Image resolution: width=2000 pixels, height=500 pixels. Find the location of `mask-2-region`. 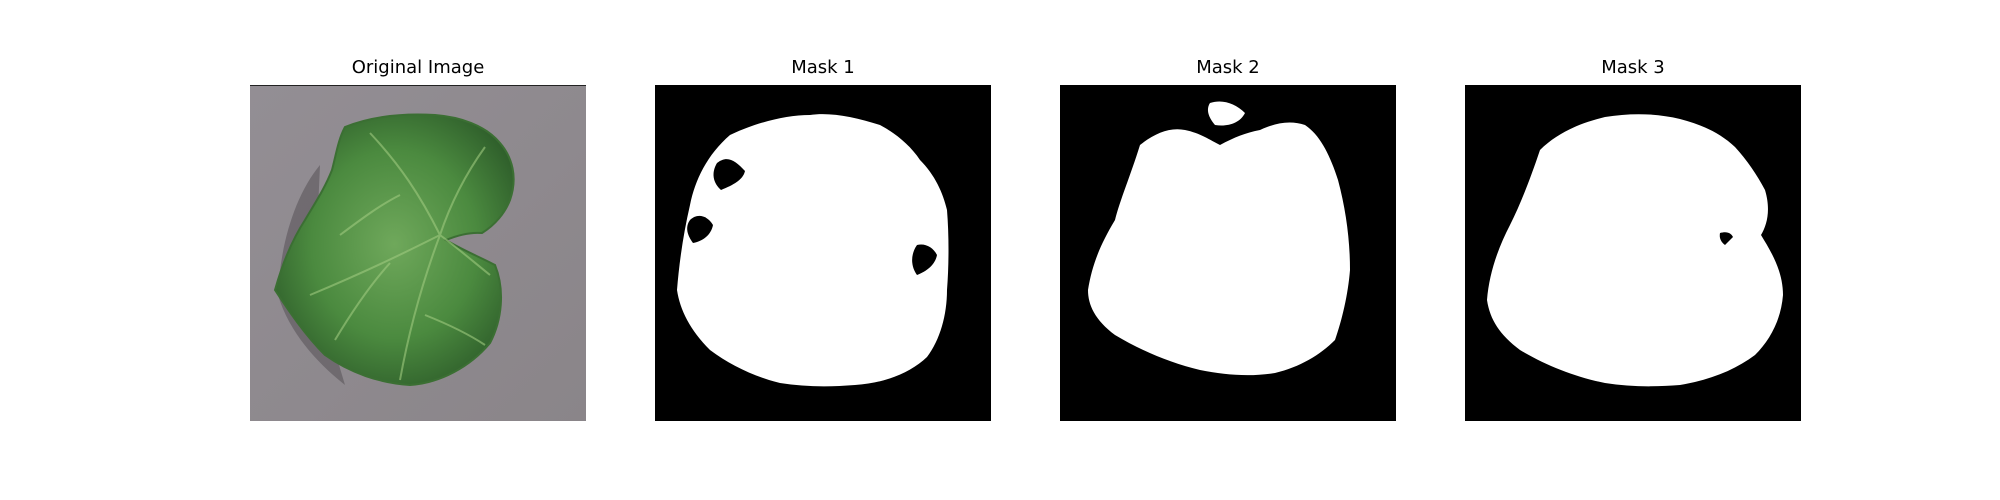

mask-2-region is located at coordinates (1219, 249).